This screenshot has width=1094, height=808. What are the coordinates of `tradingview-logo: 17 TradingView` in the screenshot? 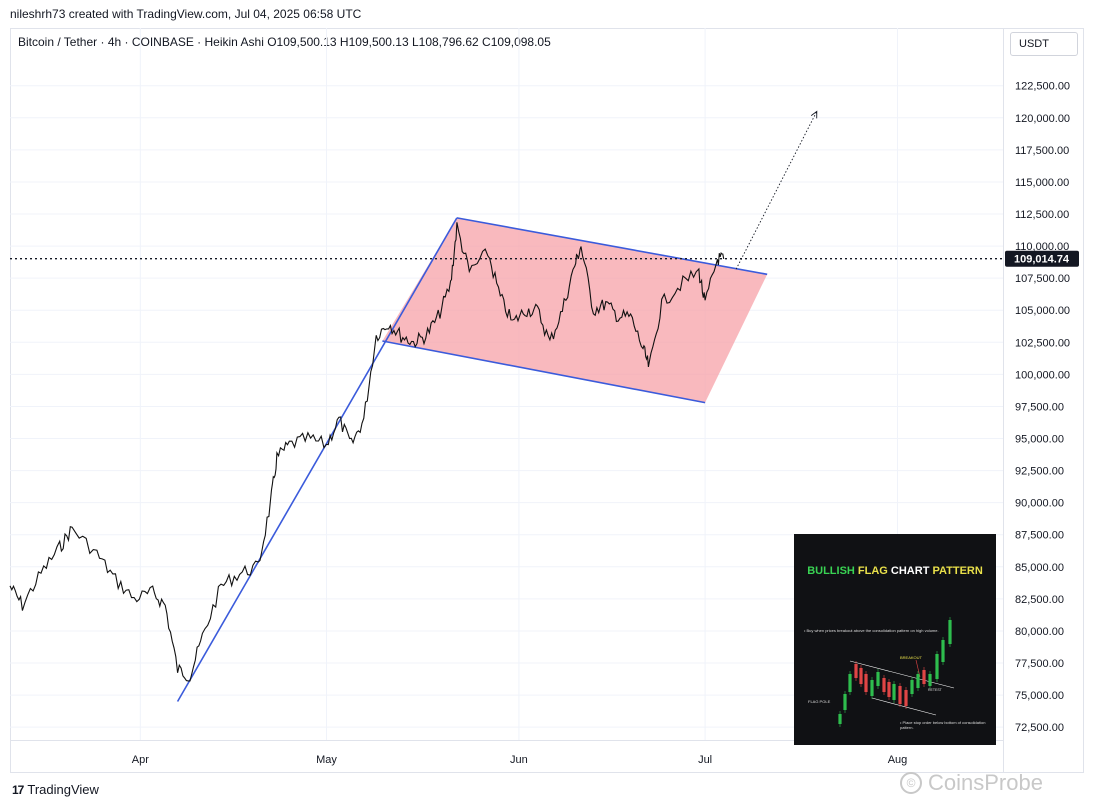 It's located at (55, 789).